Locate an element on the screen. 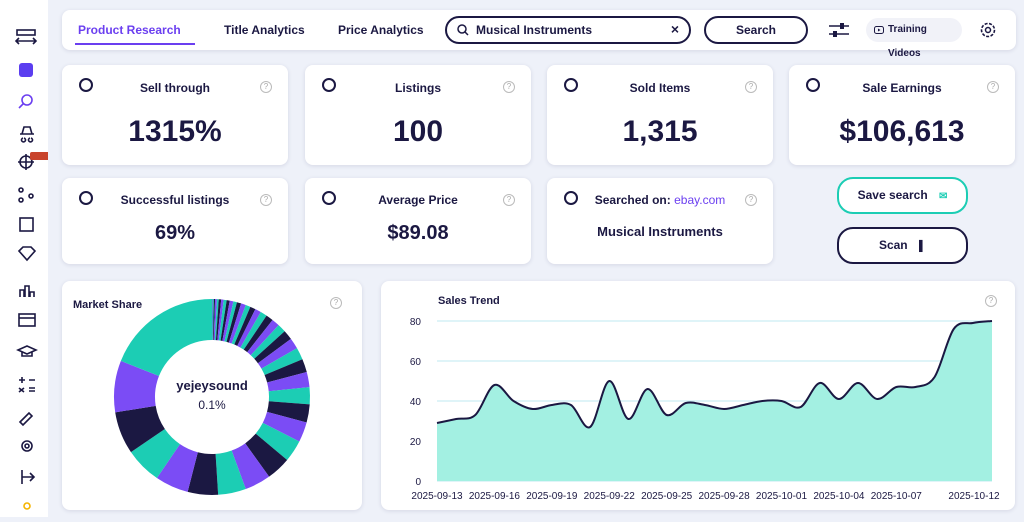 The width and height of the screenshot is (1024, 522). filter-icon is located at coordinates (839, 30).